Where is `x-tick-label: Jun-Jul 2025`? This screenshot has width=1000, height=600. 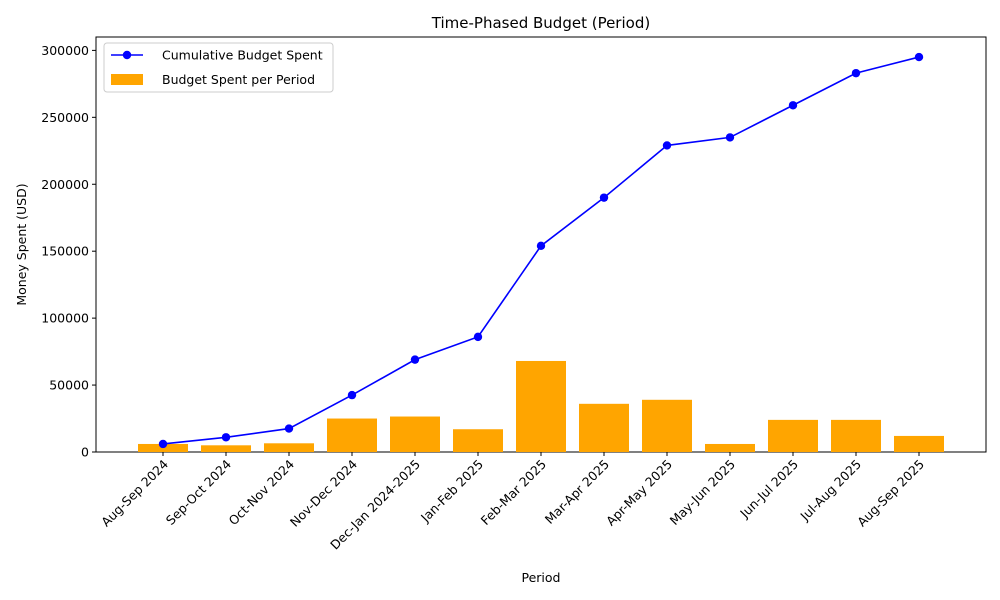 x-tick-label: Jun-Jul 2025 is located at coordinates (768, 489).